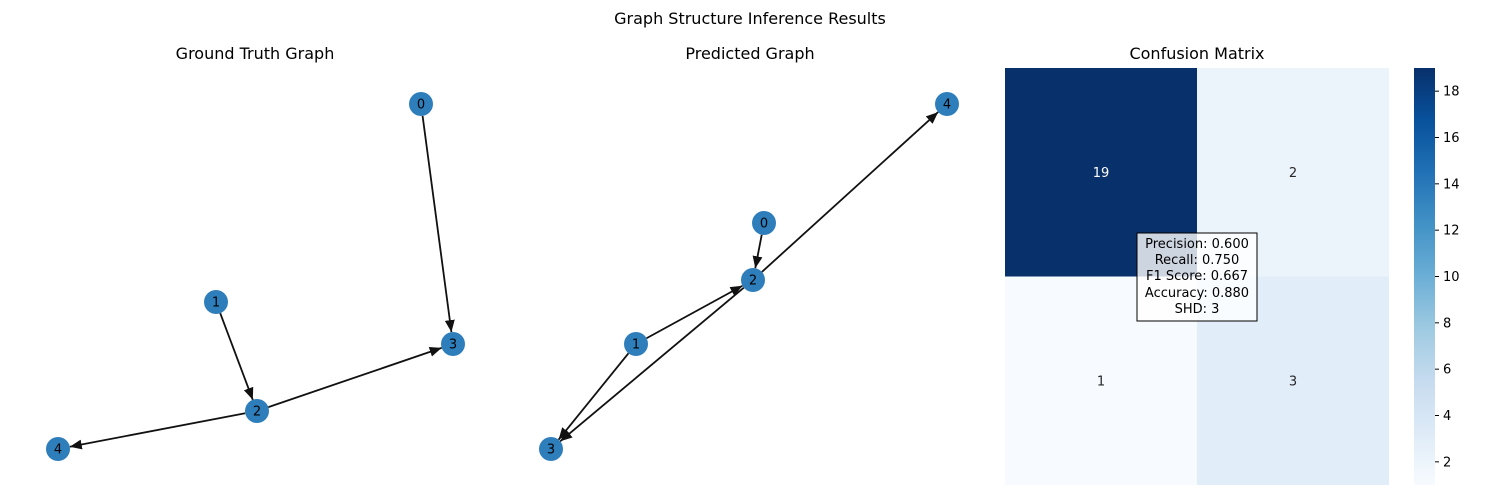 This screenshot has height=500, width=1500. I want to click on colorbar: 2 4 6 8 10 12 14 16 18, so click(1437, 276).